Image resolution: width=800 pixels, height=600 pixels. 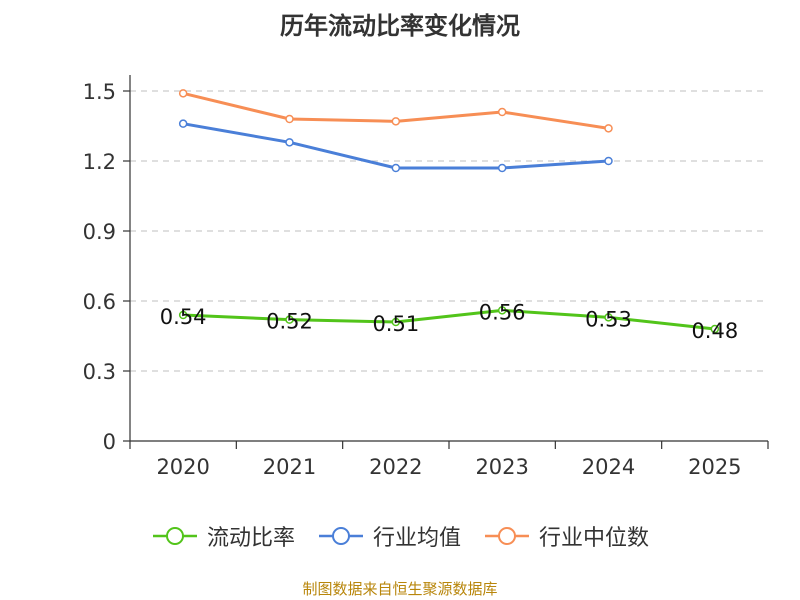 I want to click on legend-label-current-ratio: 流动比率, so click(x=250, y=538).